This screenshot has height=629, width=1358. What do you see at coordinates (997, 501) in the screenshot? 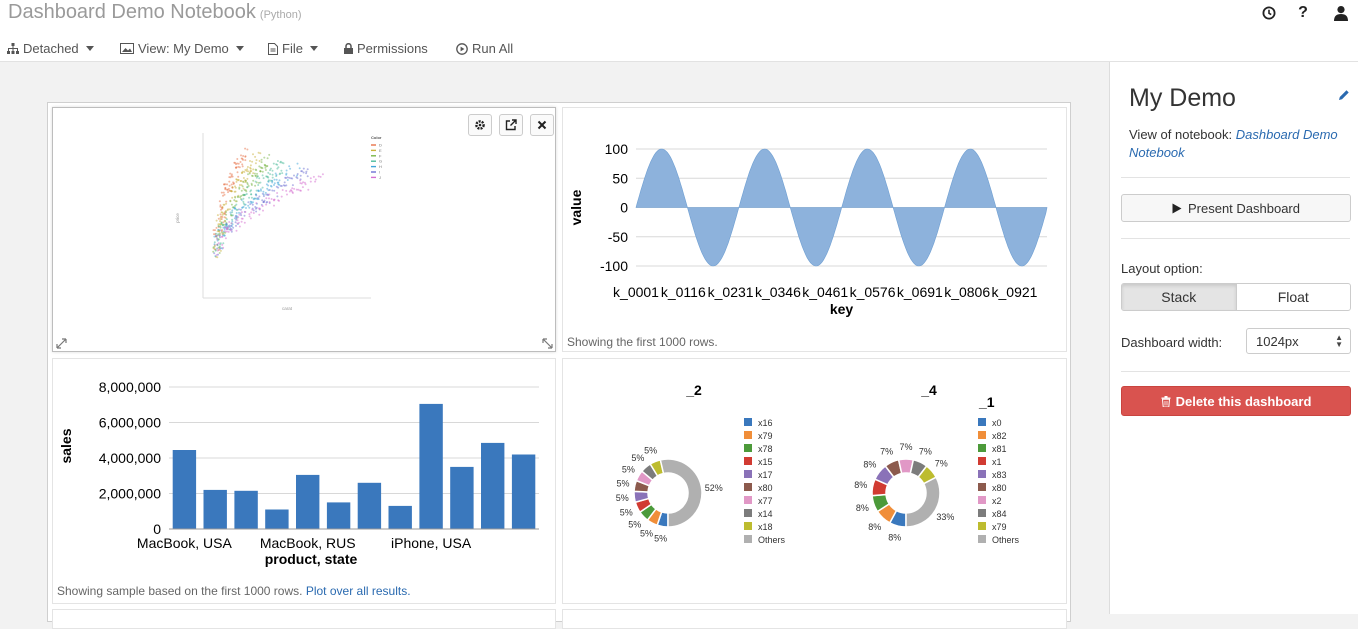
I see `legend-label: x2` at bounding box center [997, 501].